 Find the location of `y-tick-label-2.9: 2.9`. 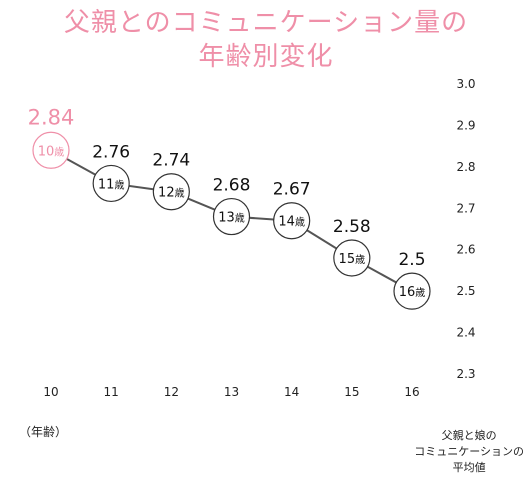

y-tick-label-2.9: 2.9 is located at coordinates (465, 125).